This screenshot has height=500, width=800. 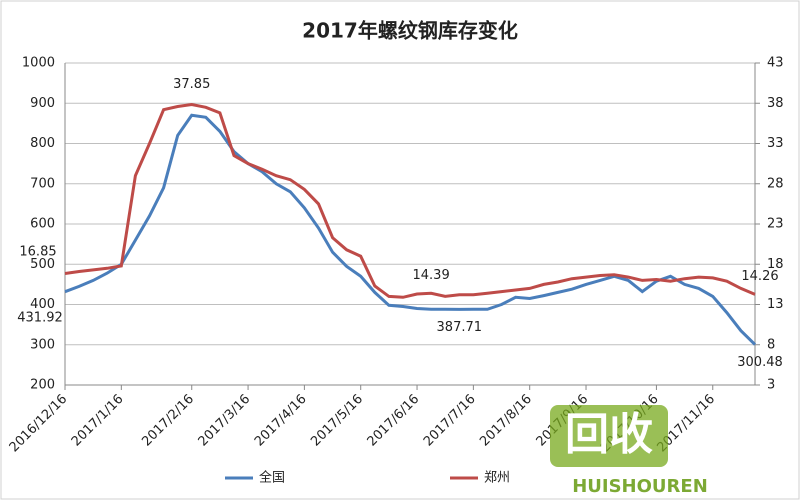 What do you see at coordinates (42, 224) in the screenshot?
I see `y-tick-label: 600` at bounding box center [42, 224].